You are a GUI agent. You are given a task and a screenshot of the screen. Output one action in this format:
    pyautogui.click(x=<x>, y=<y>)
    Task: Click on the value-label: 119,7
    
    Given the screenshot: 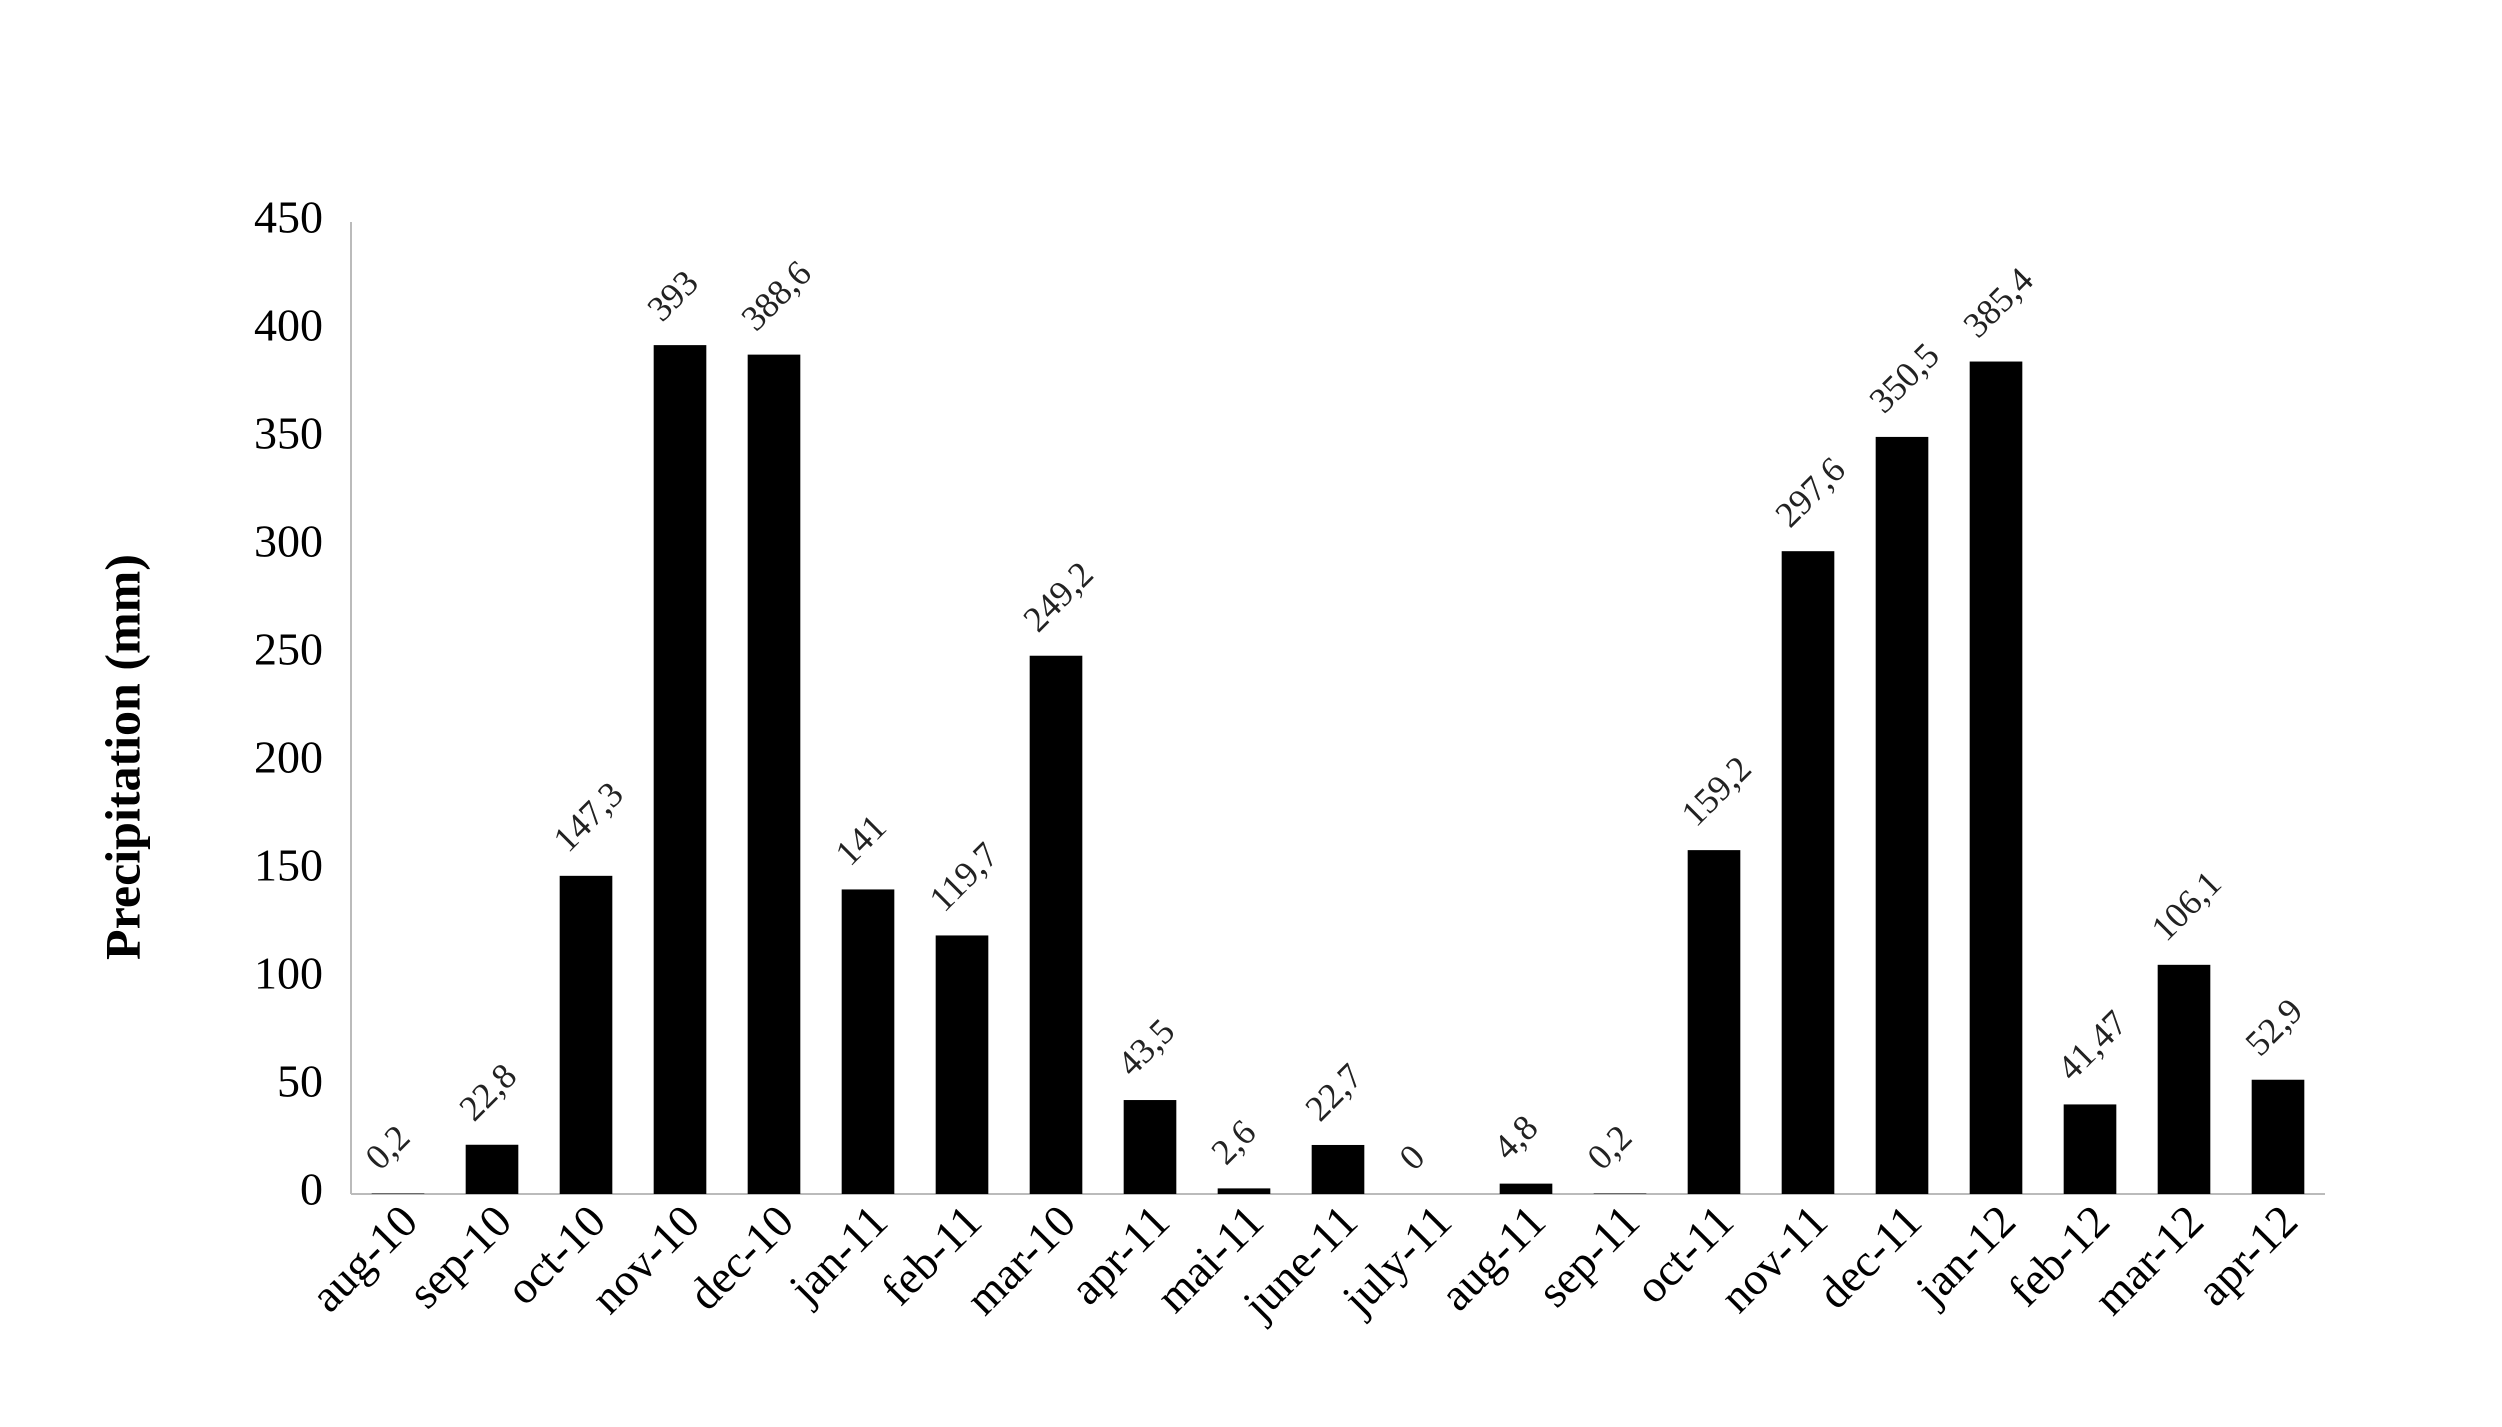 What is the action you would take?
    pyautogui.click(x=963, y=876)
    